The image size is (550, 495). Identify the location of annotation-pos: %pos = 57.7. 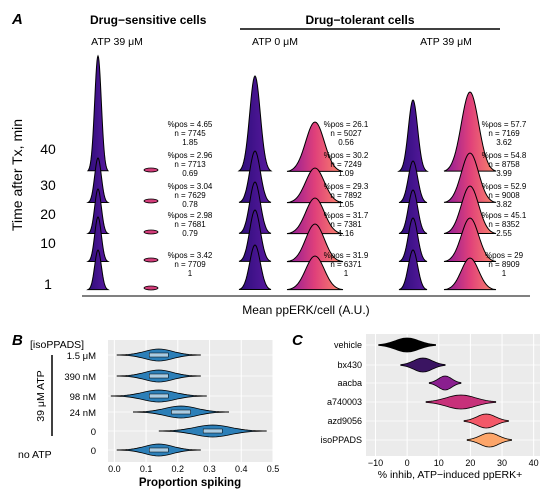
(504, 124).